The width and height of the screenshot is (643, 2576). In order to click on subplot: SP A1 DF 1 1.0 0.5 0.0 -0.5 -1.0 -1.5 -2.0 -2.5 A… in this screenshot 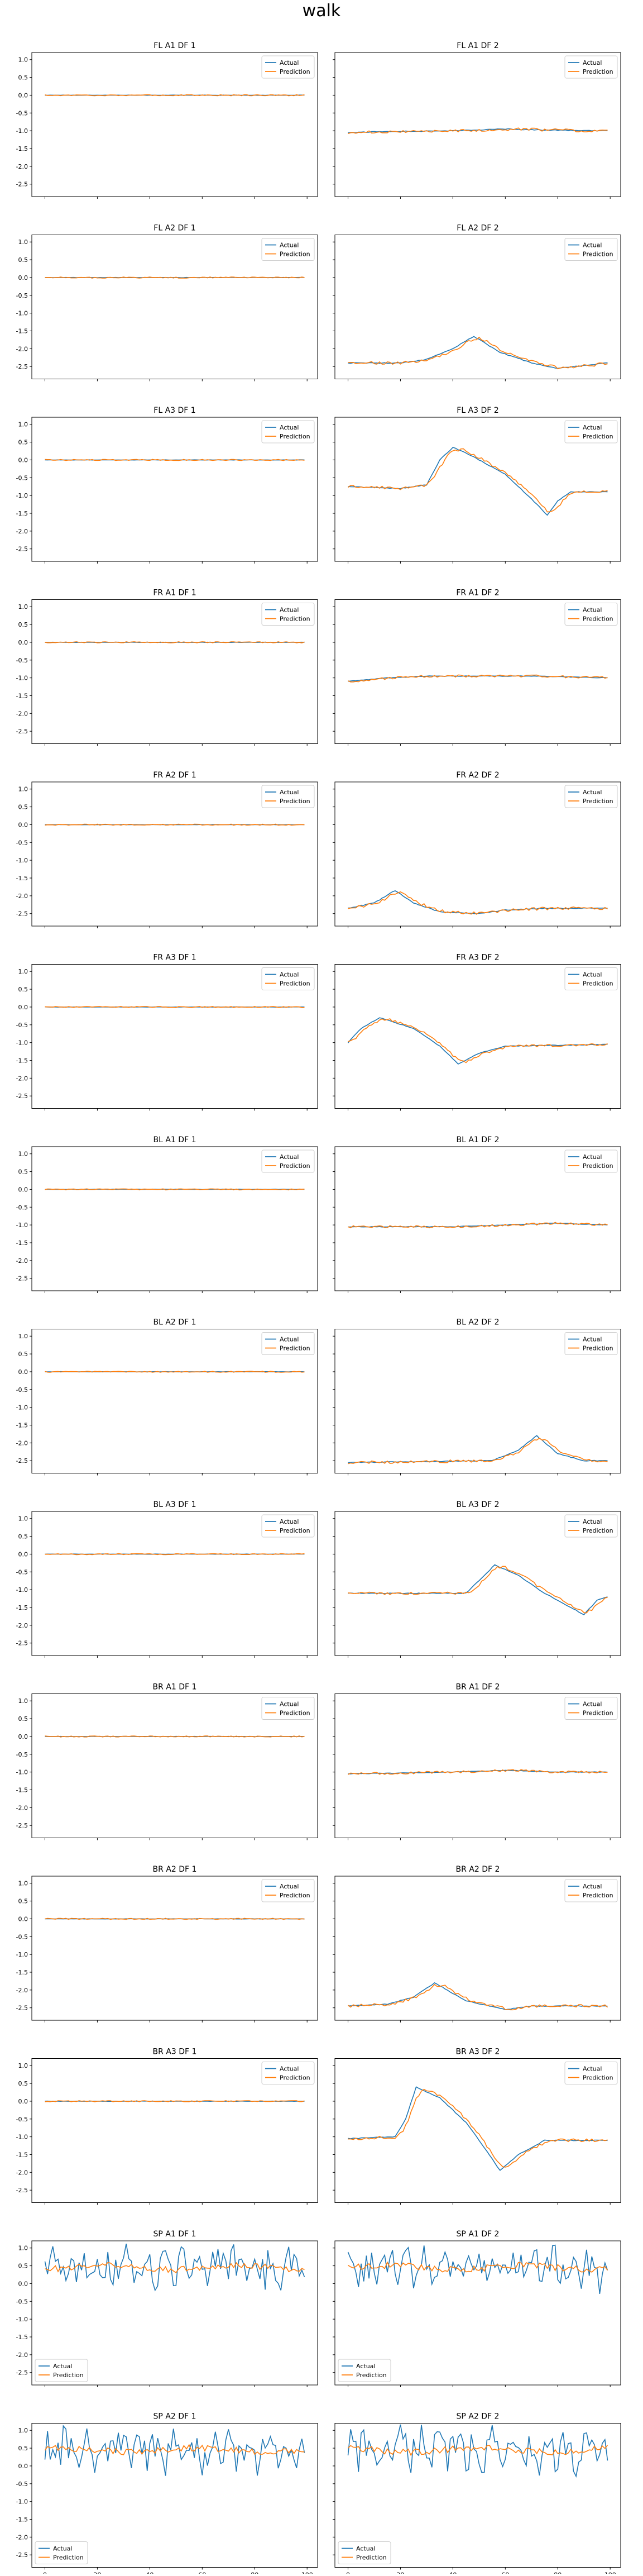, I will do `click(167, 2309)`.